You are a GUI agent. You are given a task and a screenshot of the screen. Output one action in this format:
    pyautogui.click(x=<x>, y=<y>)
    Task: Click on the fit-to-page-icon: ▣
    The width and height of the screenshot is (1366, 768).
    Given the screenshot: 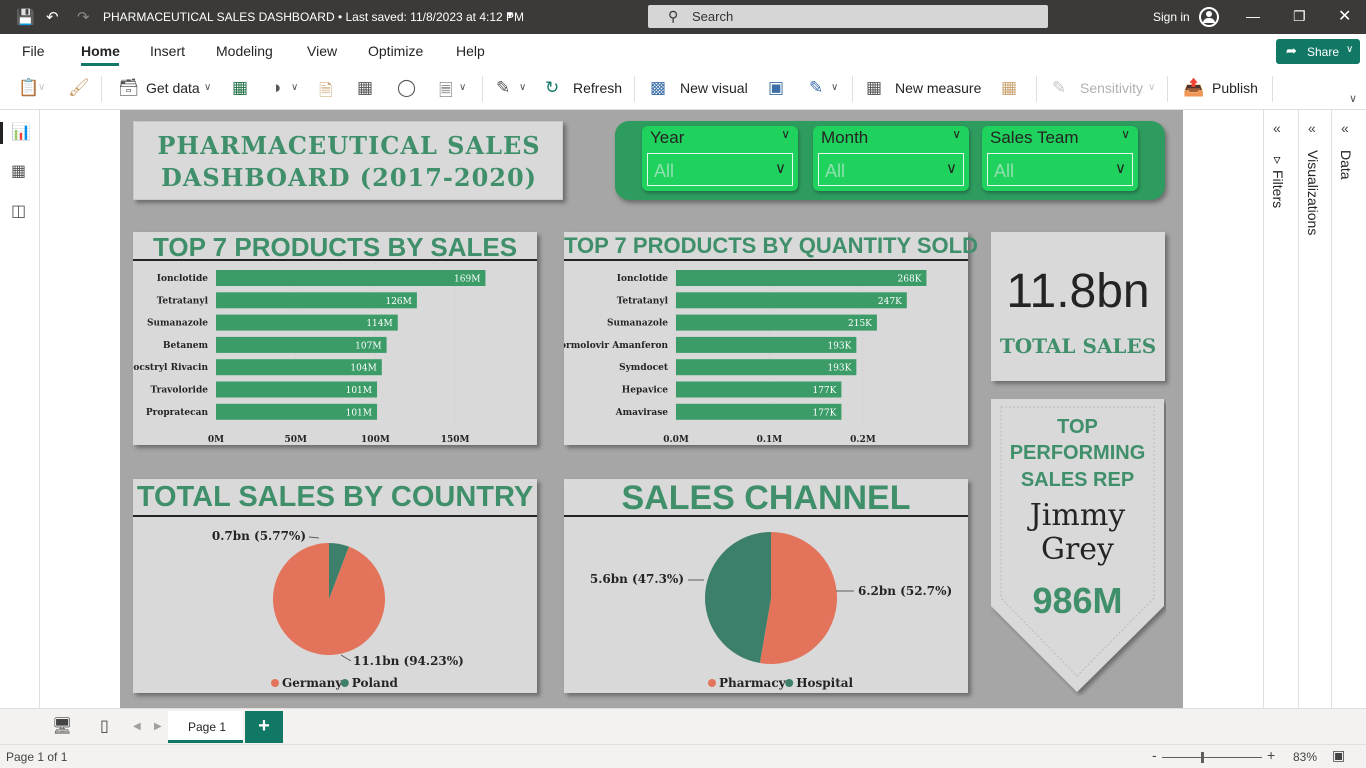 What is the action you would take?
    pyautogui.click(x=1339, y=755)
    